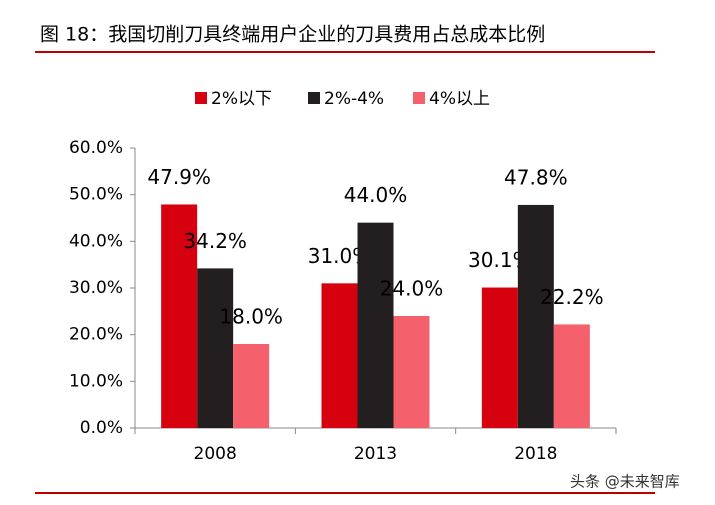  Describe the element at coordinates (572, 297) in the screenshot. I see `value-label: 22.2%` at that location.